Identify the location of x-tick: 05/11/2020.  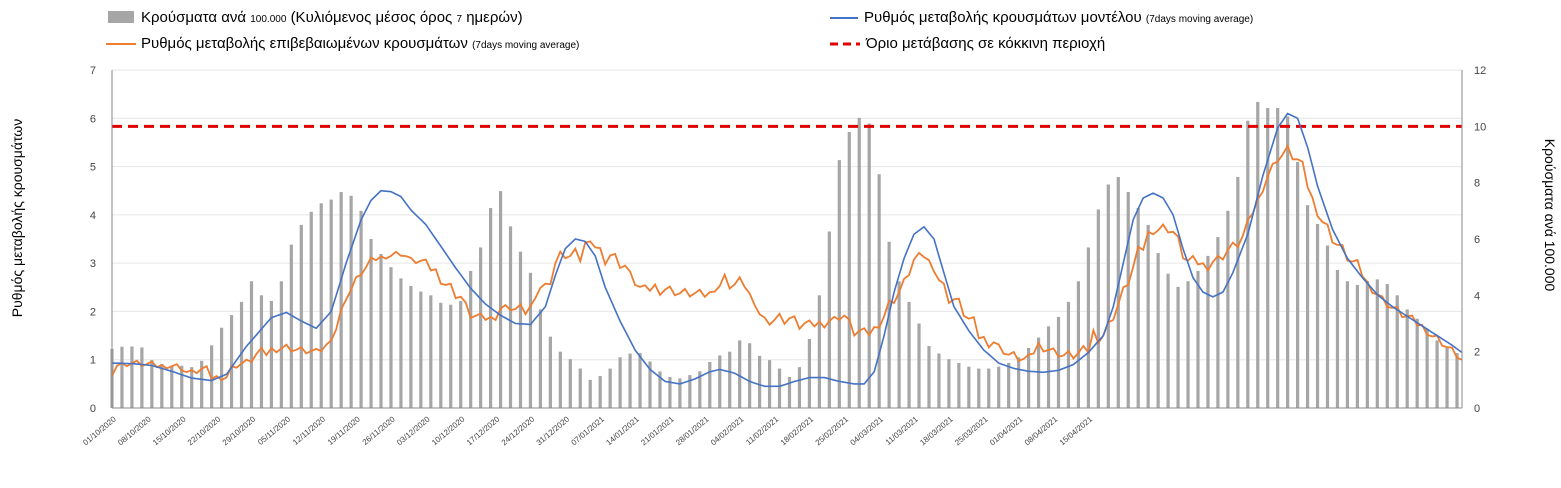
(274, 430).